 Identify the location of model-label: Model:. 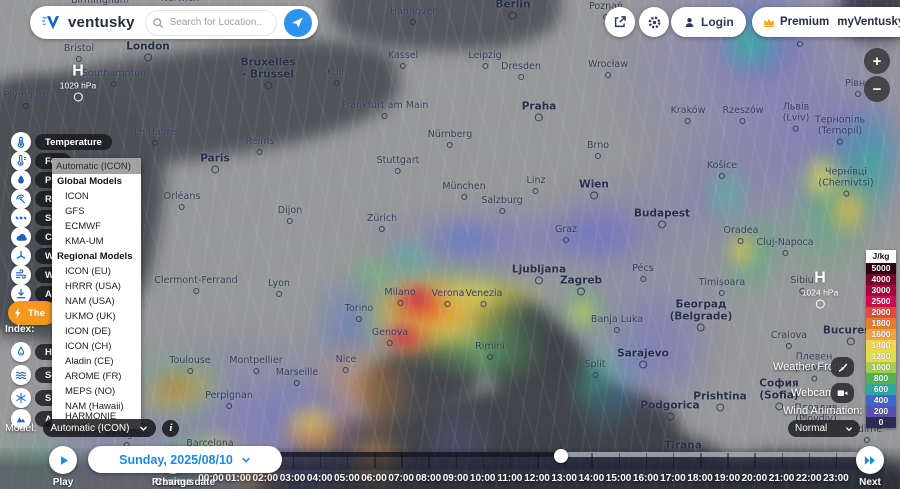
(21, 428).